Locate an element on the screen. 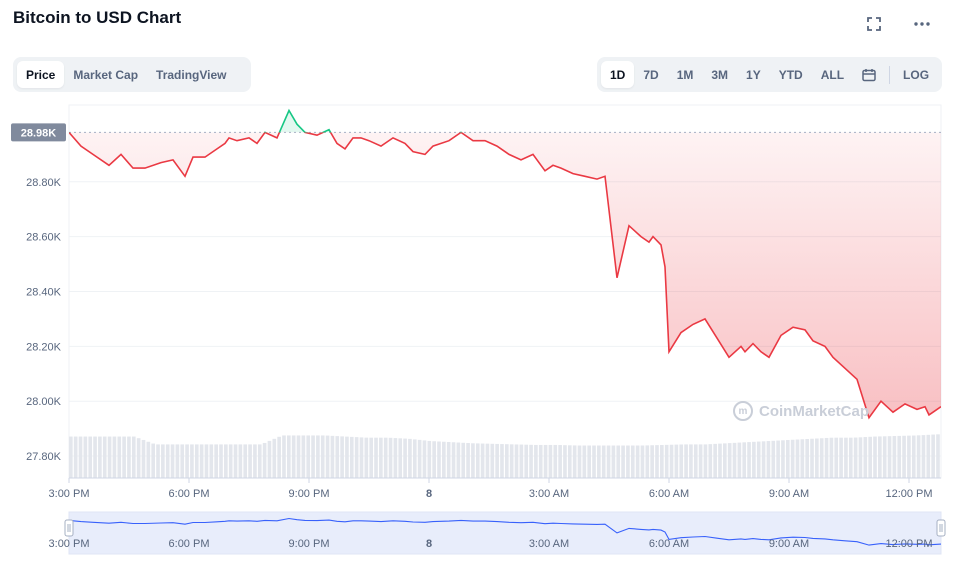 This screenshot has width=954, height=571. range-all: ALL is located at coordinates (832, 74).